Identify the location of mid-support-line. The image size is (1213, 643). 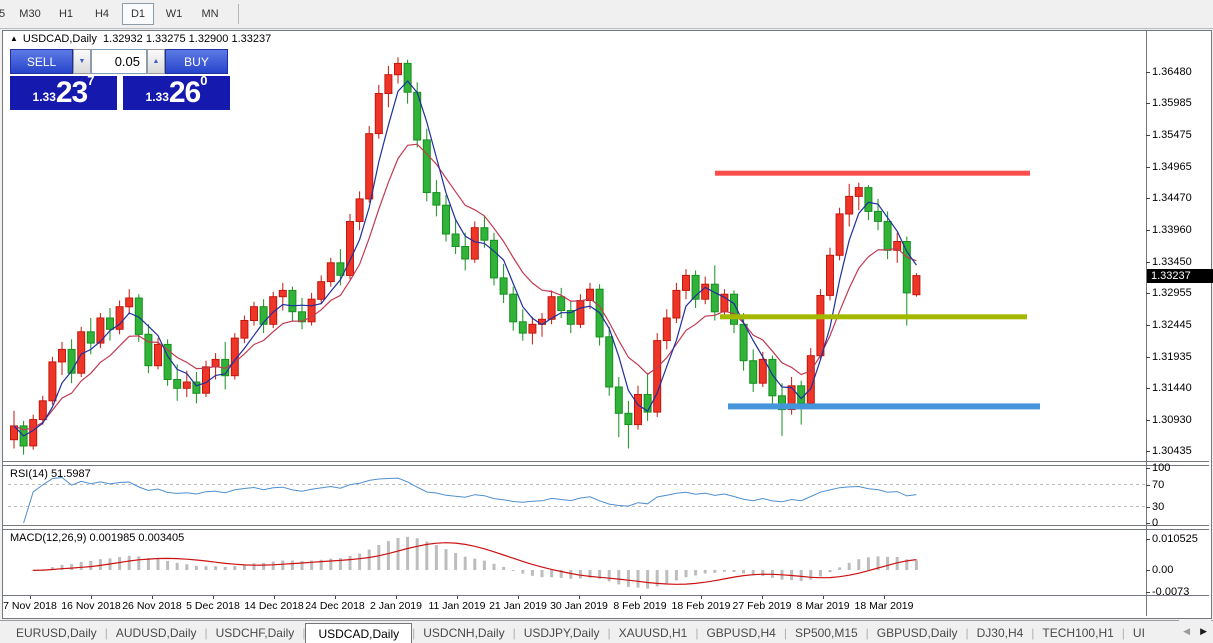
(873, 317).